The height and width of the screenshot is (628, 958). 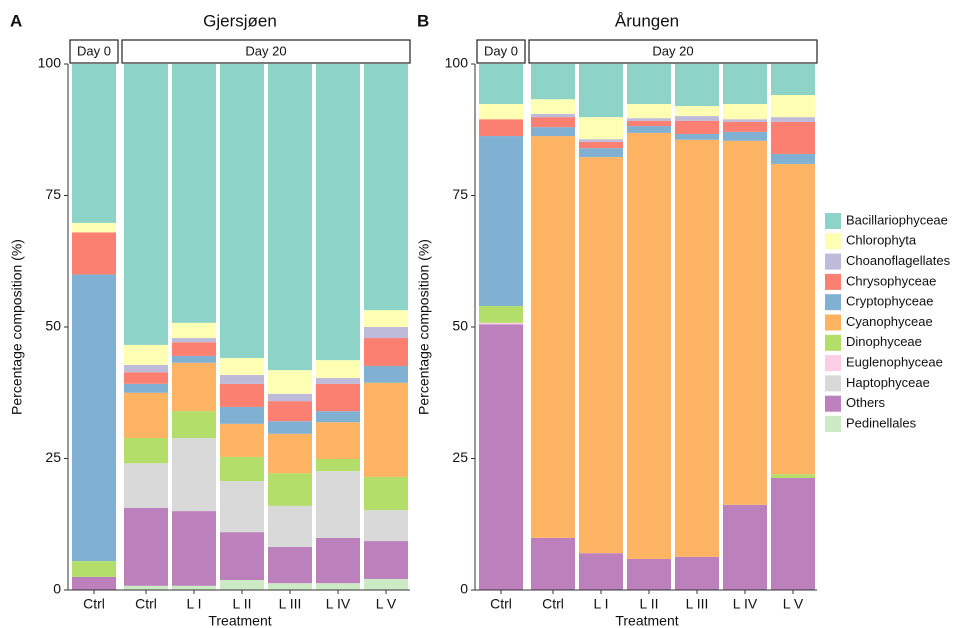 I want to click on legend-label: Chrysophyceae, so click(x=891, y=280).